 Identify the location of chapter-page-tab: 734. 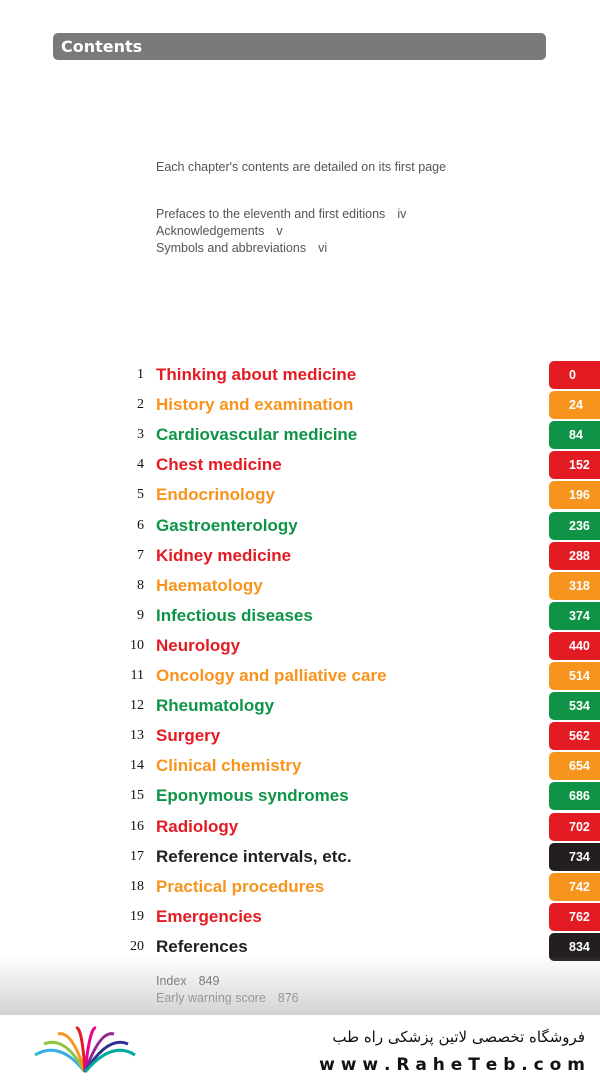
(574, 856).